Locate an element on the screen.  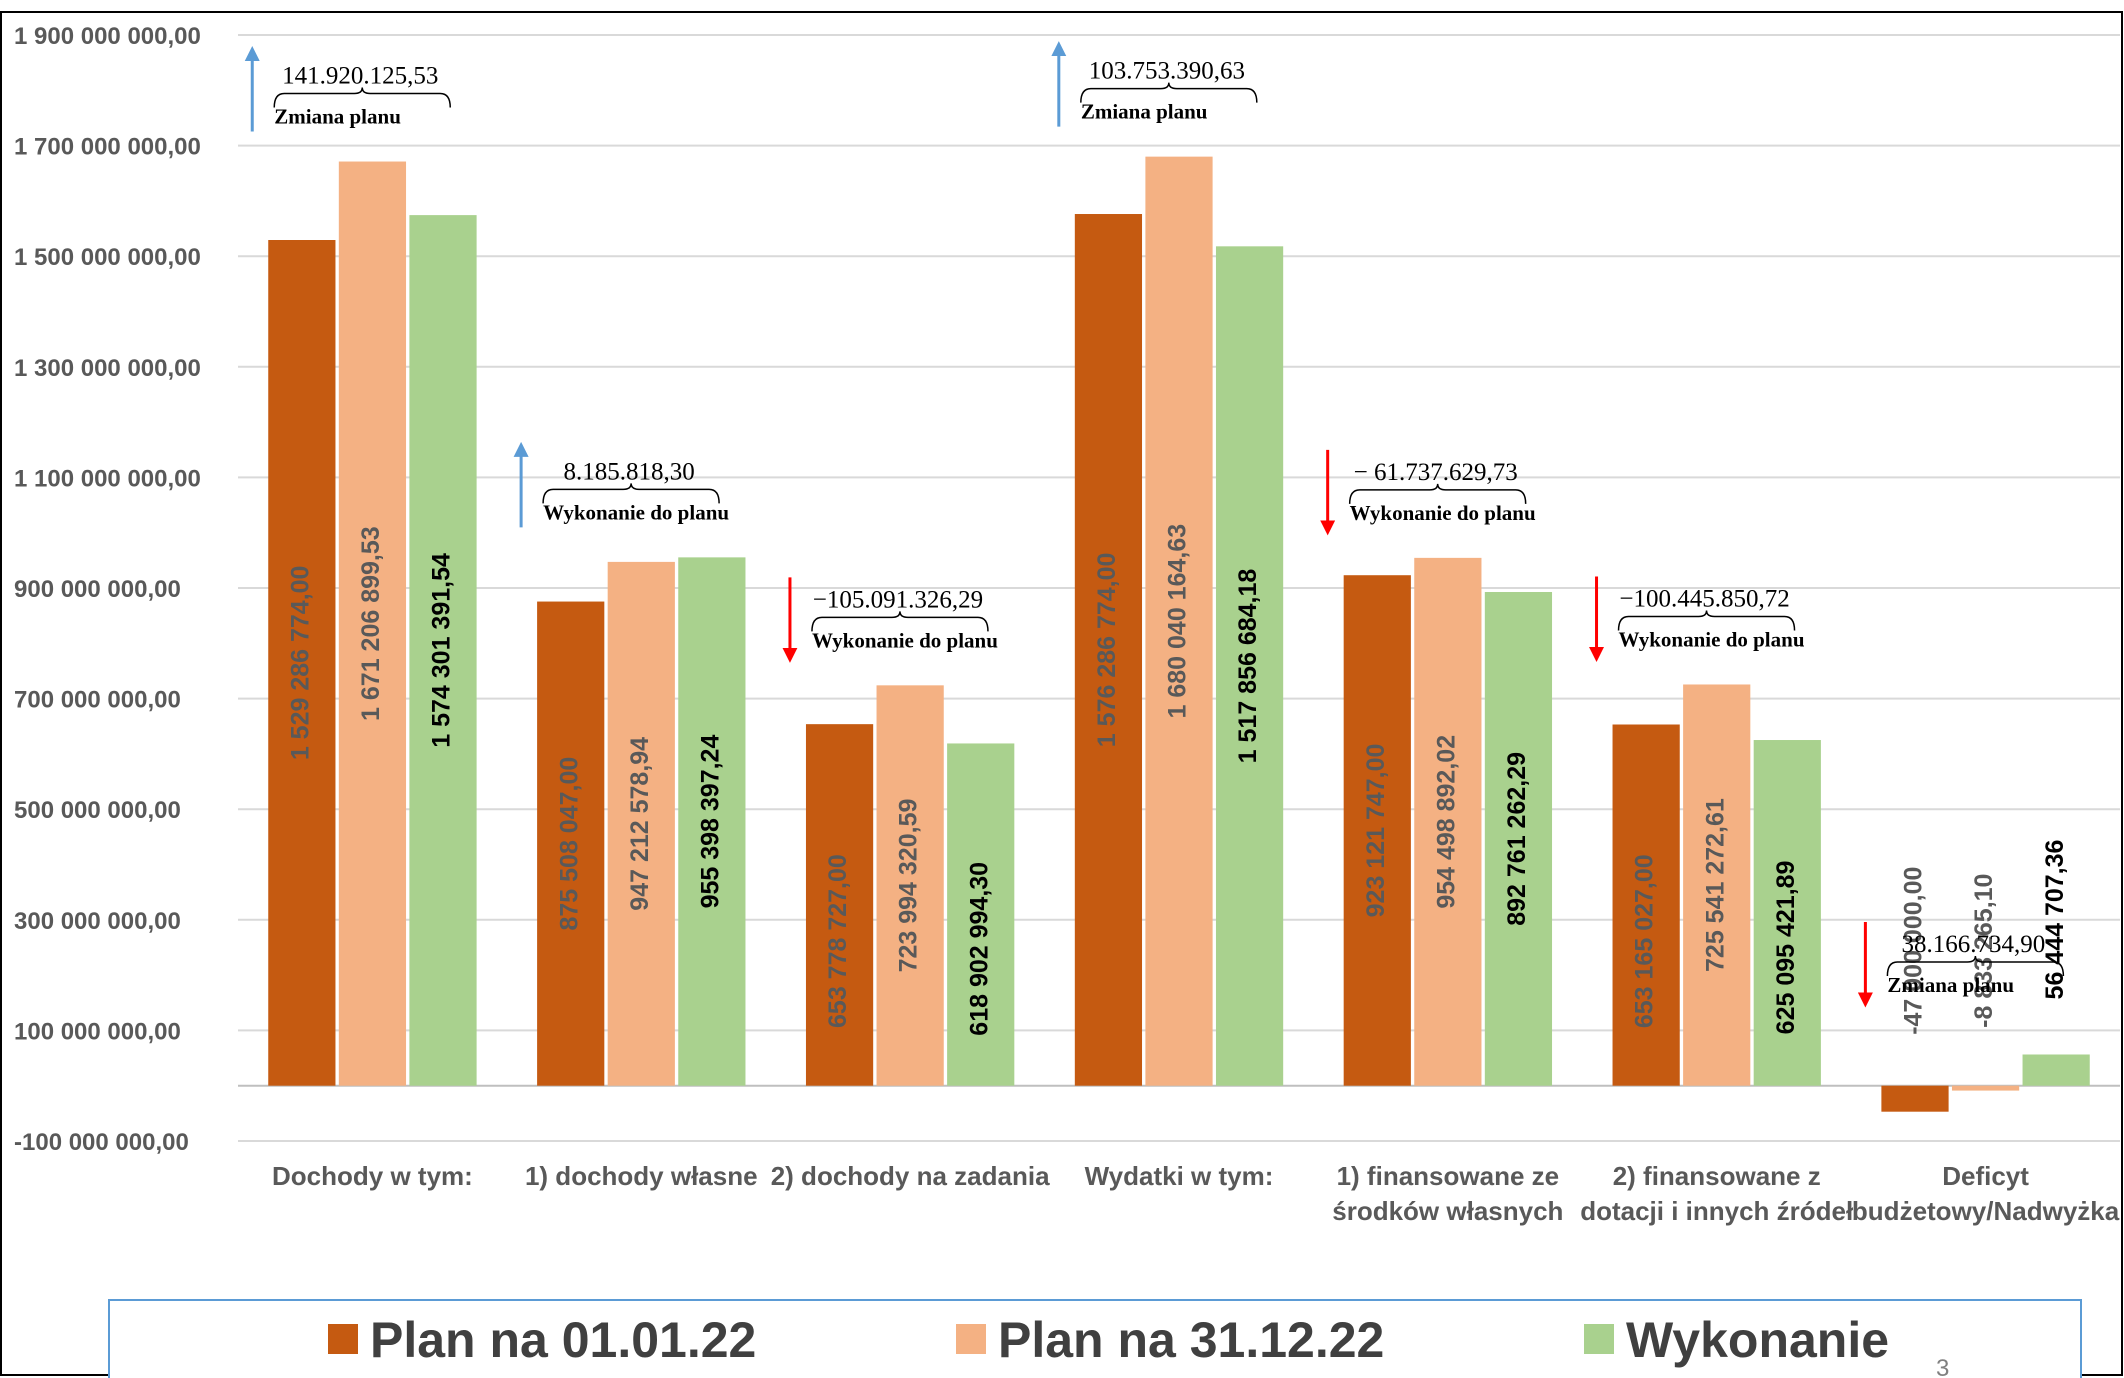
bar-value-label: 653 778 727,00 is located at coordinates (838, 941).